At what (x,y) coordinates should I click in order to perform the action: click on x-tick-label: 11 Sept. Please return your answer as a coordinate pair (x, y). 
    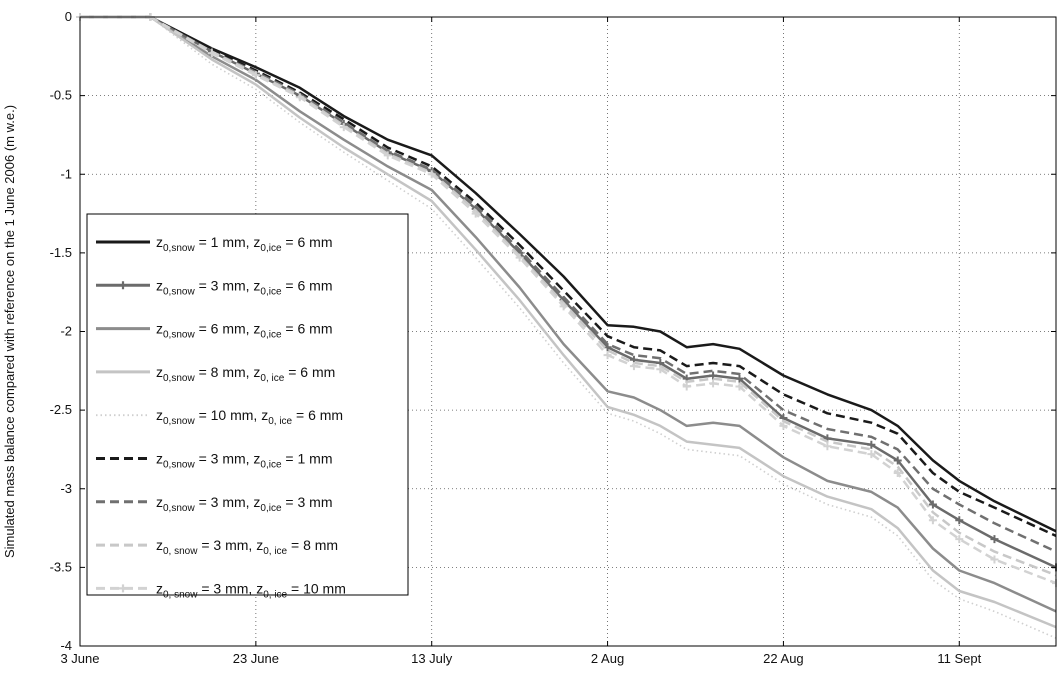
    Looking at the image, I should click on (959, 658).